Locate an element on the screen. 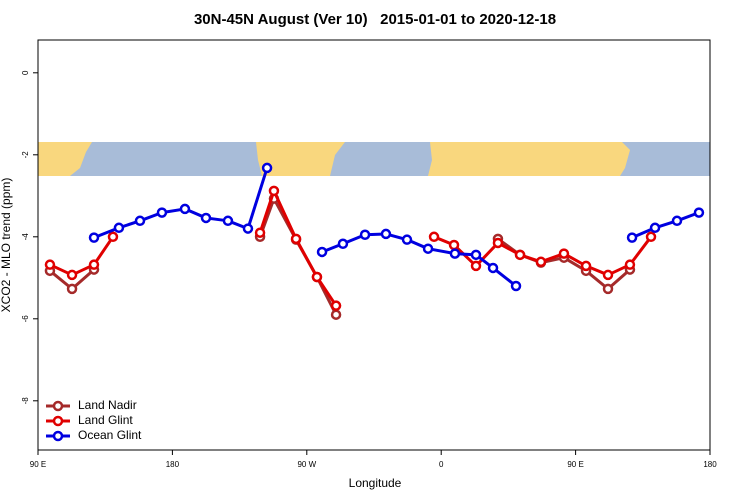 The width and height of the screenshot is (750, 500). y-tick-label: 0 is located at coordinates (25, 72).